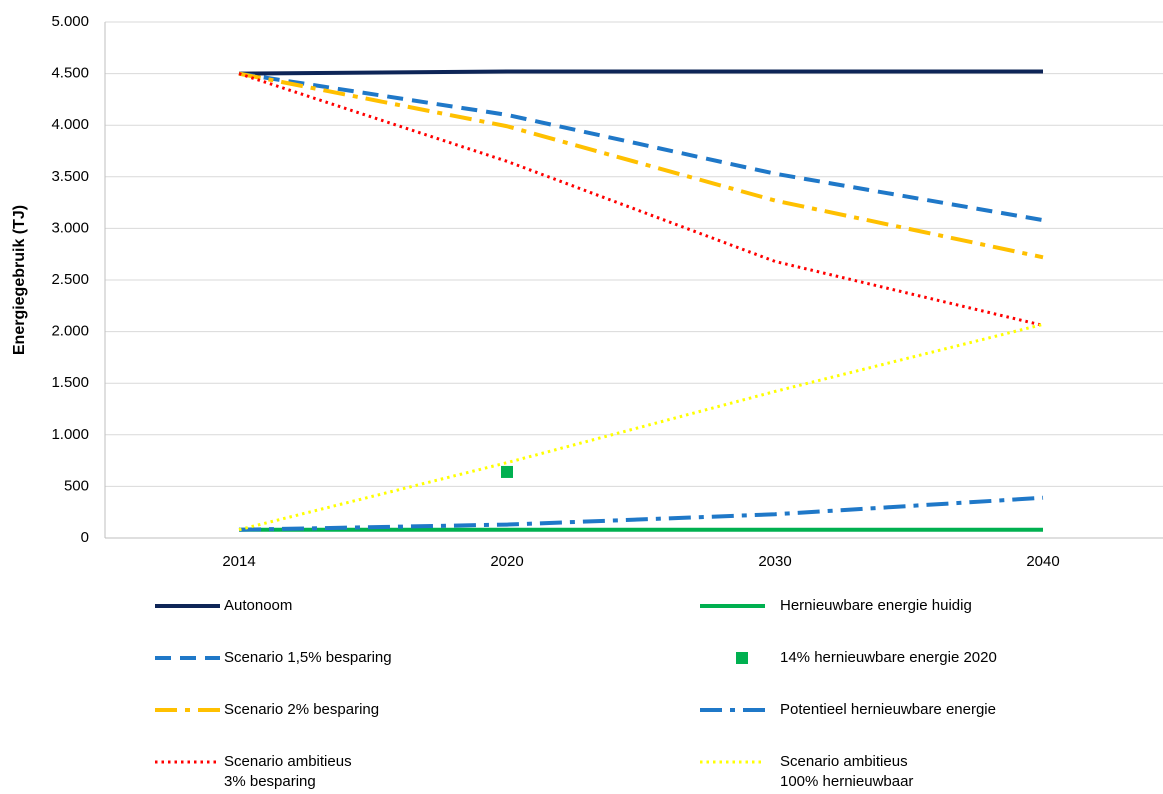  Describe the element at coordinates (70, 382) in the screenshot. I see `y-tick-label: 1.500` at that location.